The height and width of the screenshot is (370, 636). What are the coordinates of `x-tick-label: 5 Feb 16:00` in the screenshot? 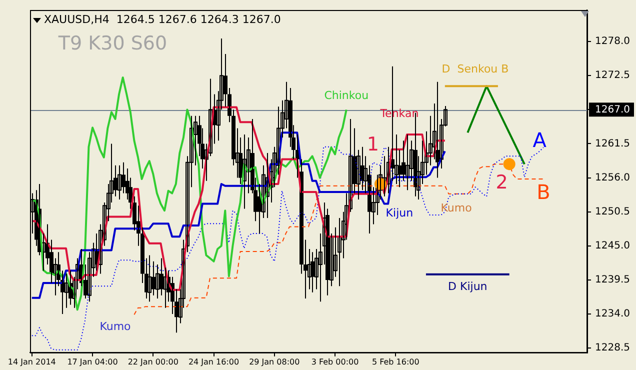 It's located at (396, 361).